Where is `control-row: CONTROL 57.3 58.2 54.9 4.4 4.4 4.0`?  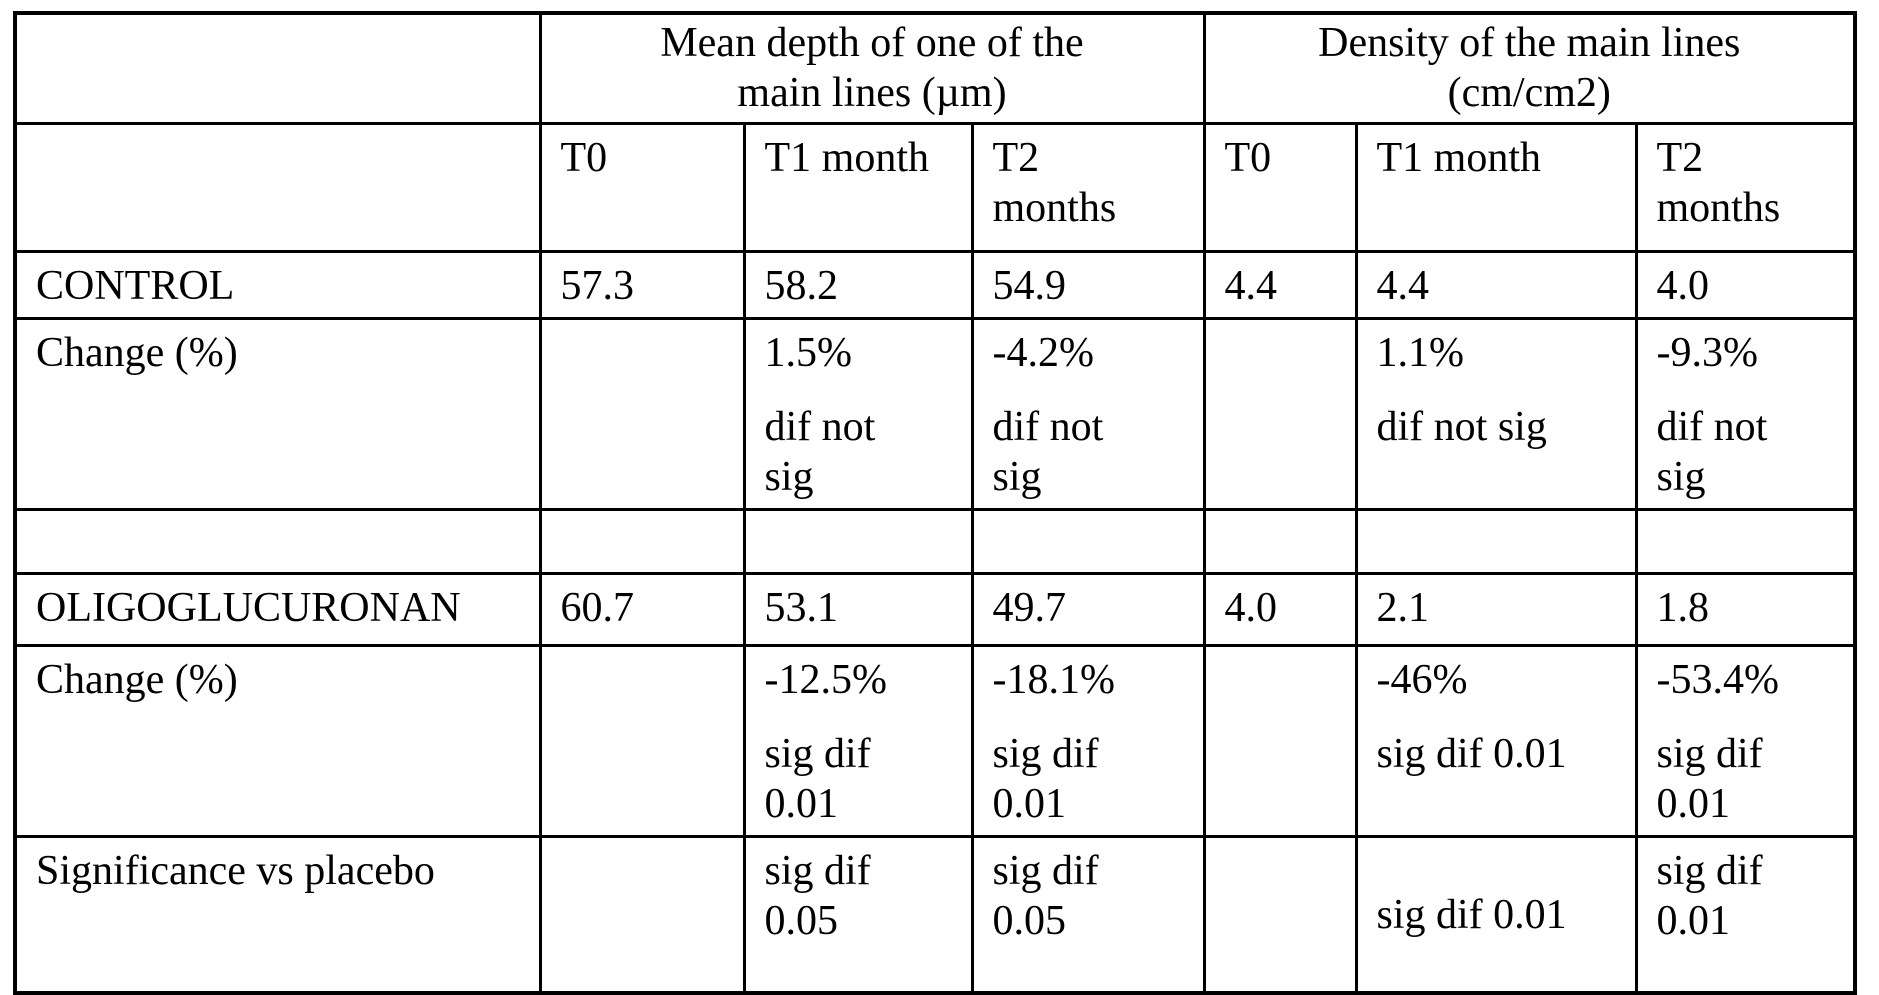
control-row: CONTROL 57.3 58.2 54.9 4.4 4.4 4.0 is located at coordinates (935, 284).